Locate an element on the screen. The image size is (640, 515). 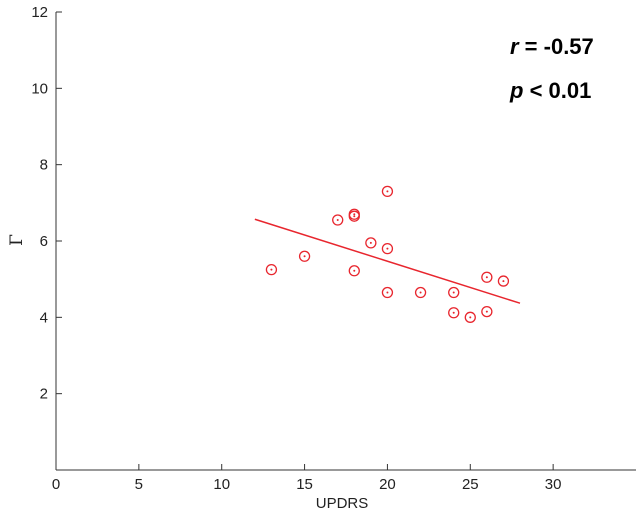
r-annotation: r = -0.57 is located at coordinates (552, 46).